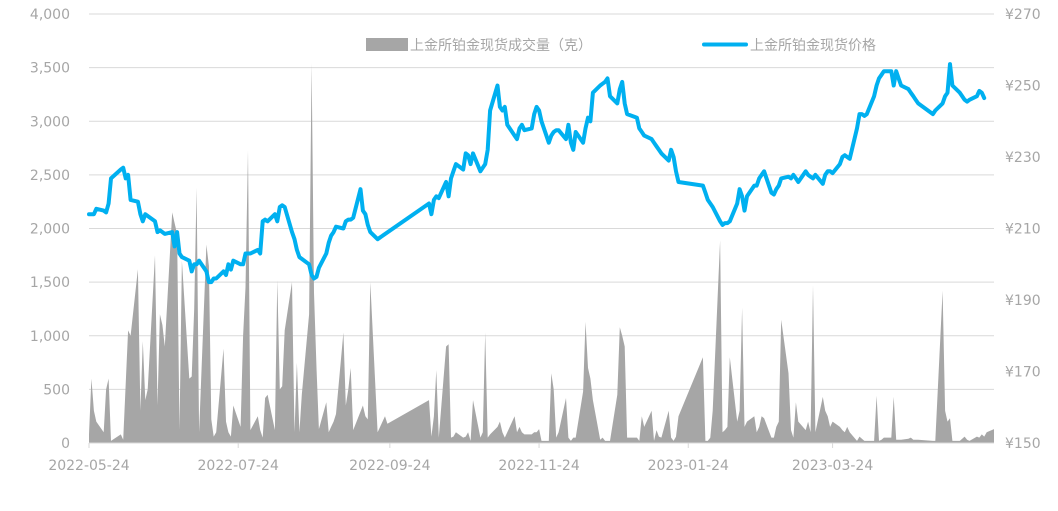  Describe the element at coordinates (387, 44) in the screenshot. I see `legend-swatch-volume` at that location.